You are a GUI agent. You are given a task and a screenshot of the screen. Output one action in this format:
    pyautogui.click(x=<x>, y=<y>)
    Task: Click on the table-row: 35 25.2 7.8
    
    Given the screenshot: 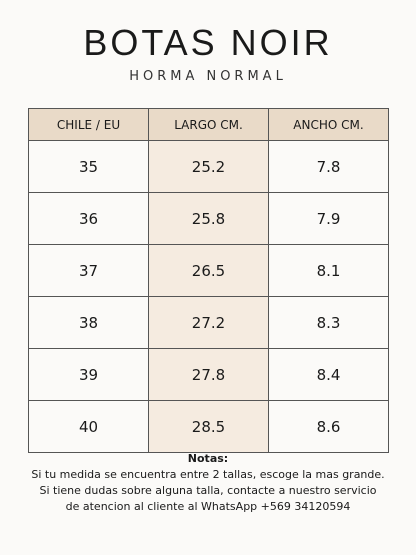 What is the action you would take?
    pyautogui.click(x=208, y=166)
    